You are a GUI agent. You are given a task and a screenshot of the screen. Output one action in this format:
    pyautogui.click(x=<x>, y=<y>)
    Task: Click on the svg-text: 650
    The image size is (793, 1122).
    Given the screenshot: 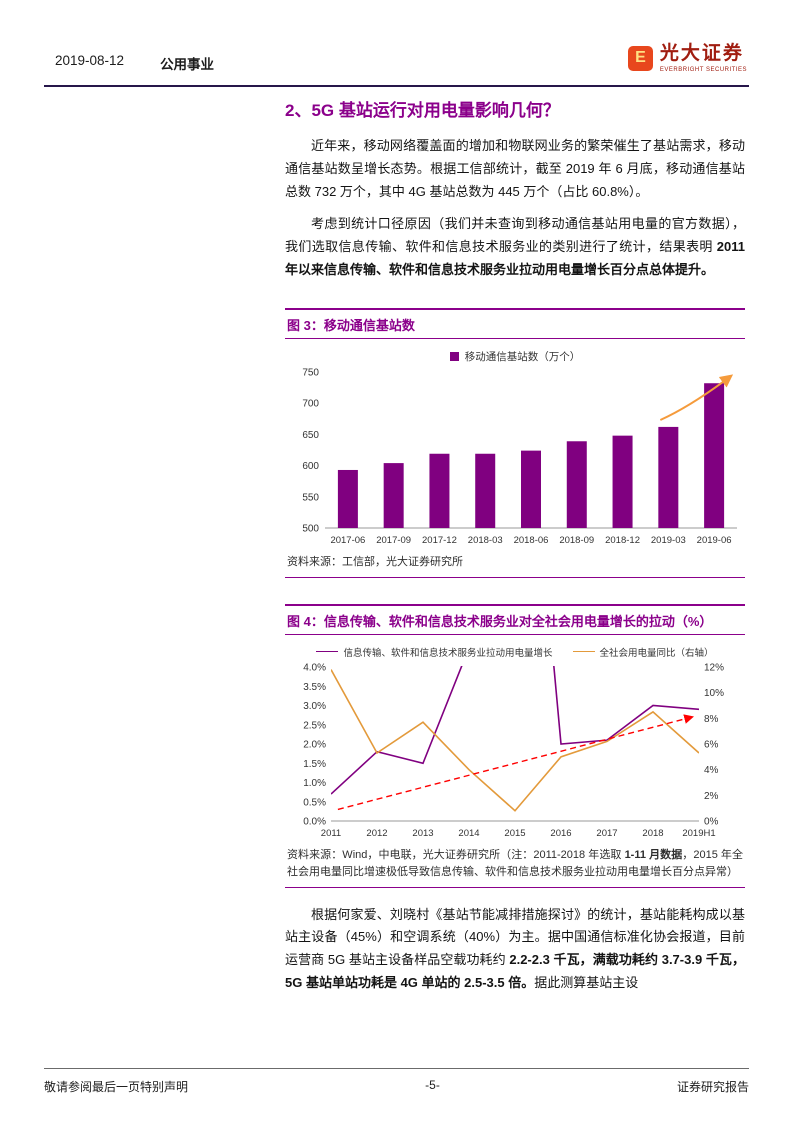 What is the action you would take?
    pyautogui.click(x=310, y=434)
    